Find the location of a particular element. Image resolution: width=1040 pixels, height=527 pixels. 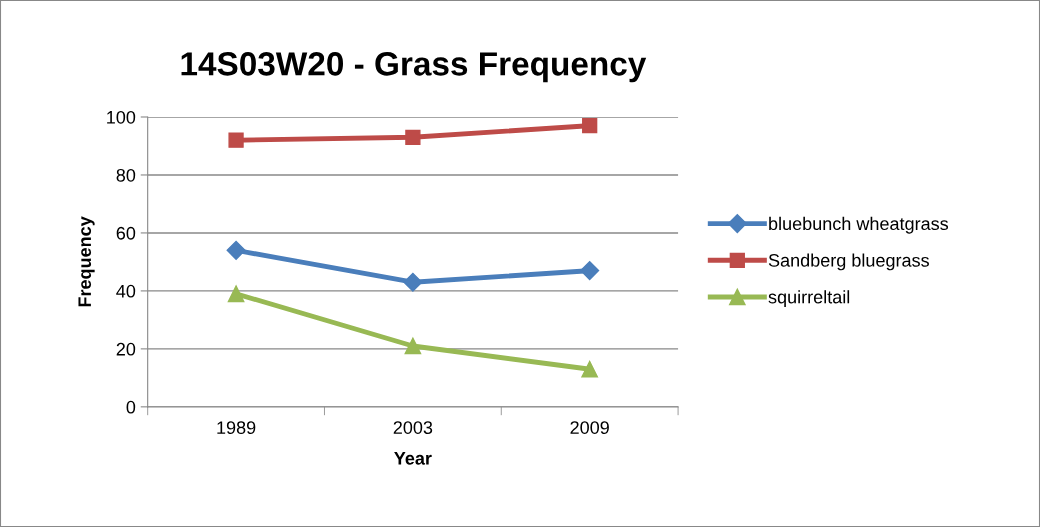

x-tick-label: 2009 is located at coordinates (589, 427).